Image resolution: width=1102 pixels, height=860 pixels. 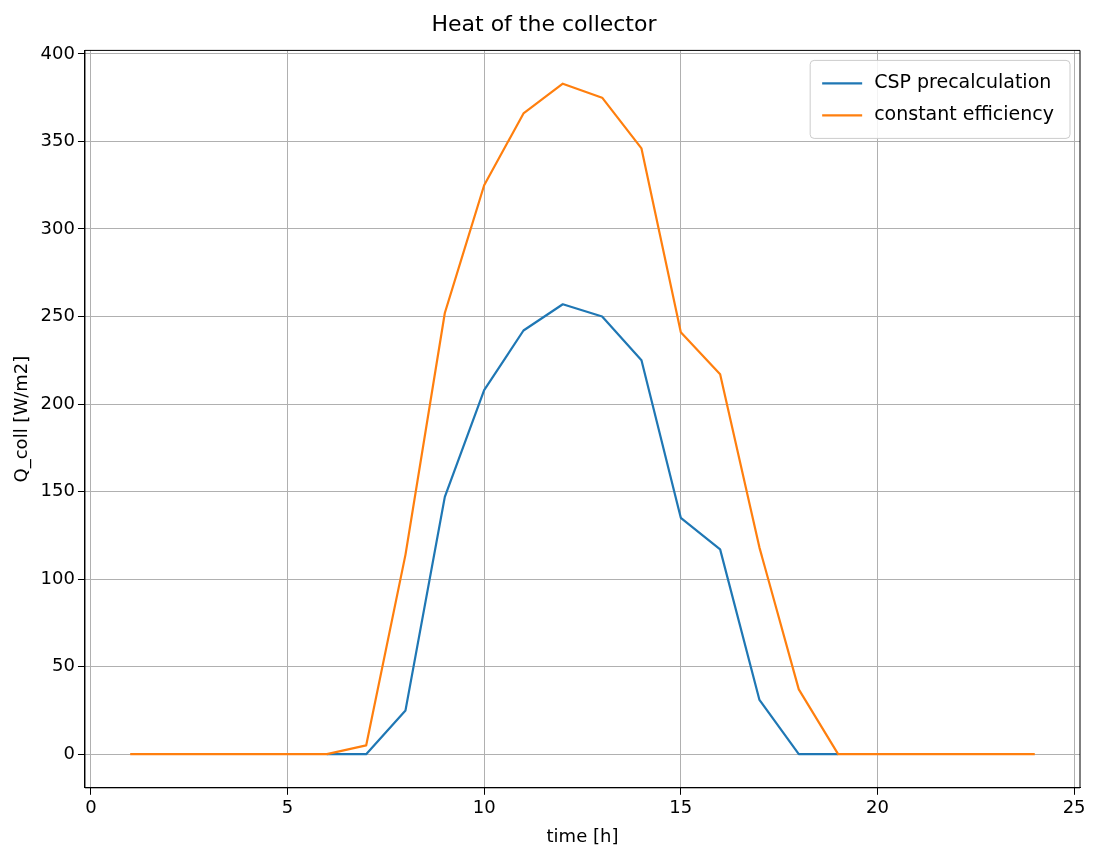 I want to click on y-axis-title: Q_coll [W/m2], so click(x=21, y=419).